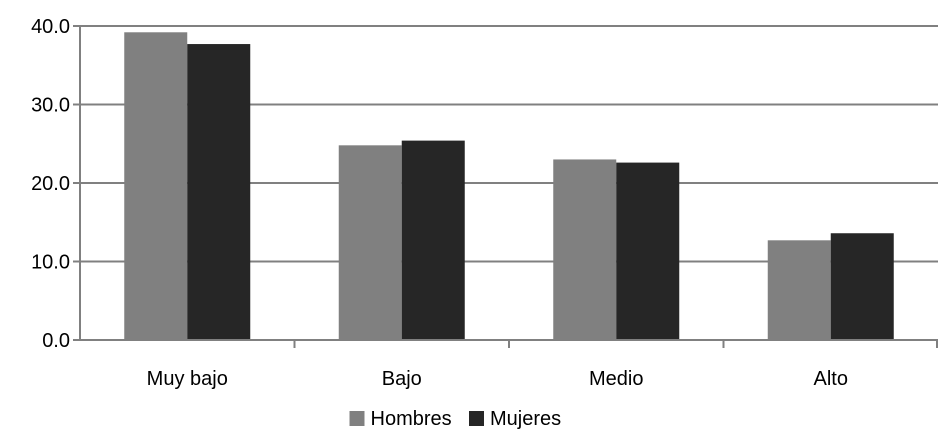  I want to click on x-tick-labels: Muy bajo Bajo Medio Alto, so click(497, 379).